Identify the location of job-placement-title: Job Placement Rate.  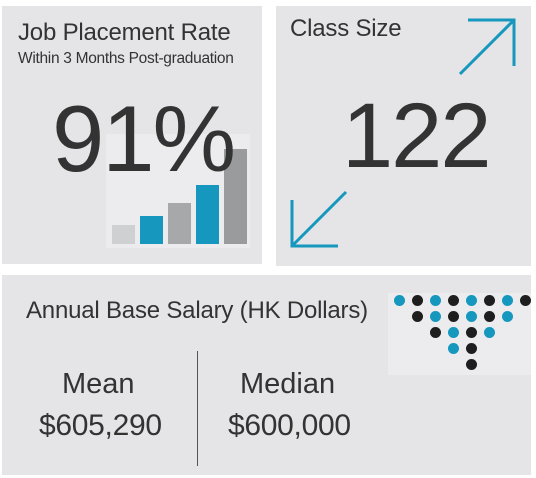
(124, 32).